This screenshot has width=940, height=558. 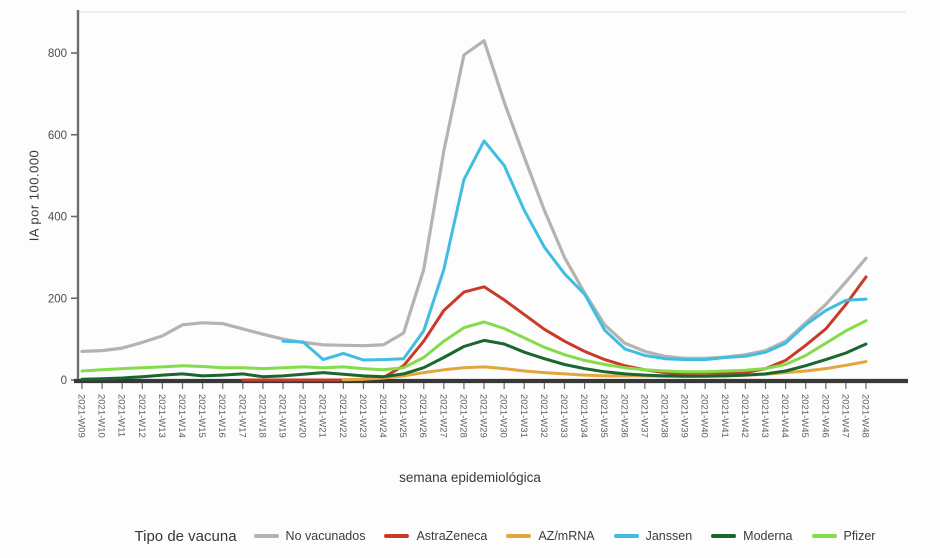 What do you see at coordinates (543, 416) in the screenshot?
I see `x-tick-label: 2021-W32` at bounding box center [543, 416].